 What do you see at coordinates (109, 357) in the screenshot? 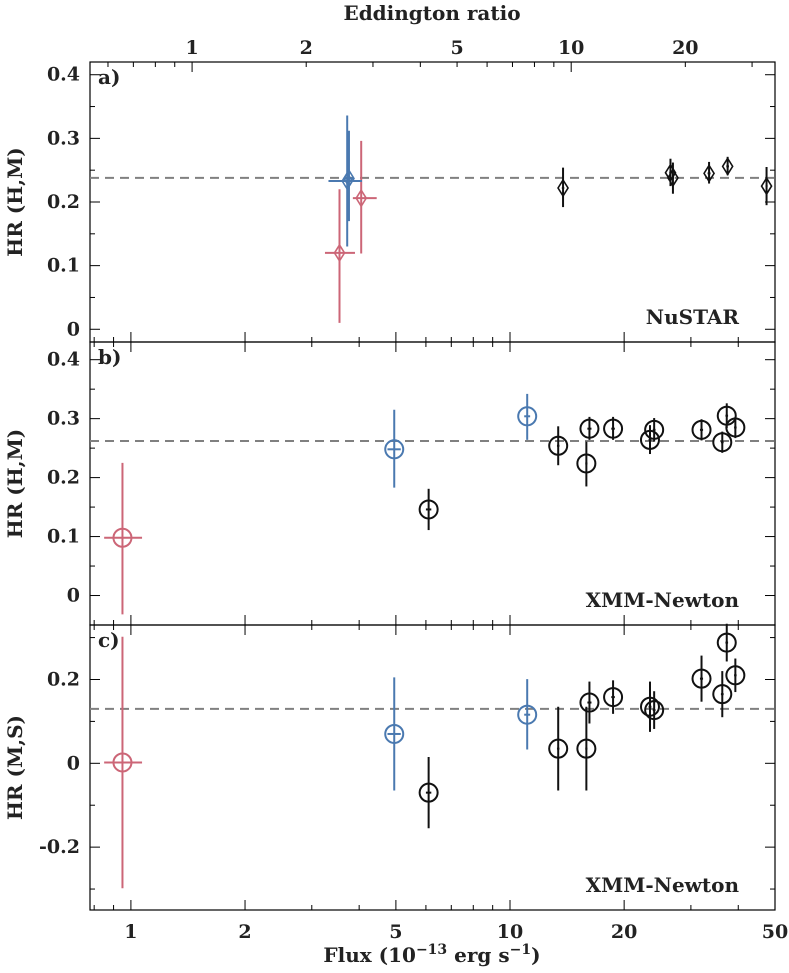
I see `panel-tag: b)` at bounding box center [109, 357].